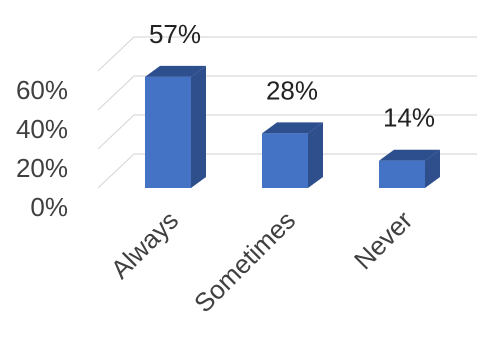 The height and width of the screenshot is (337, 477). Describe the element at coordinates (244, 261) in the screenshot. I see `category-label: Sometimes` at that location.